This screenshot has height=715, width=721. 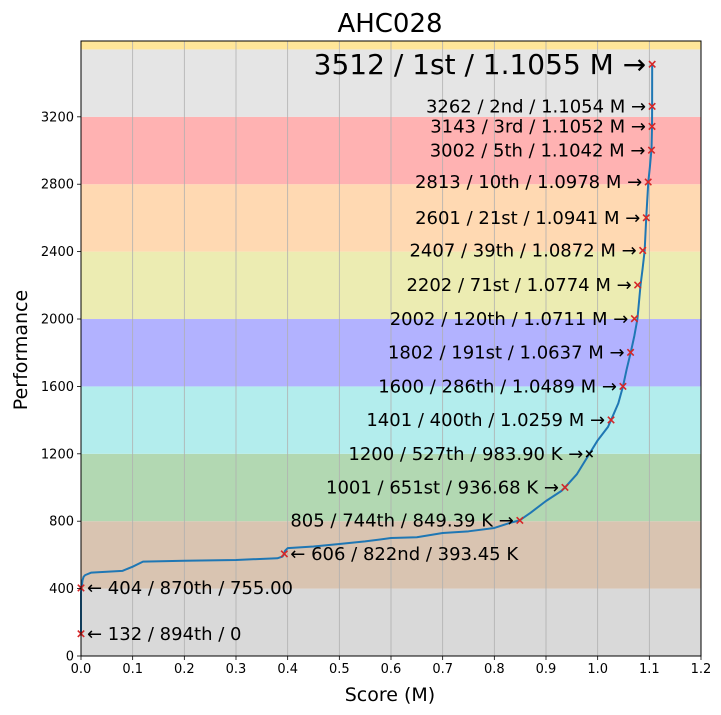 What do you see at coordinates (132, 669) in the screenshot?
I see `x-tick-label-1: 0.1` at bounding box center [132, 669].